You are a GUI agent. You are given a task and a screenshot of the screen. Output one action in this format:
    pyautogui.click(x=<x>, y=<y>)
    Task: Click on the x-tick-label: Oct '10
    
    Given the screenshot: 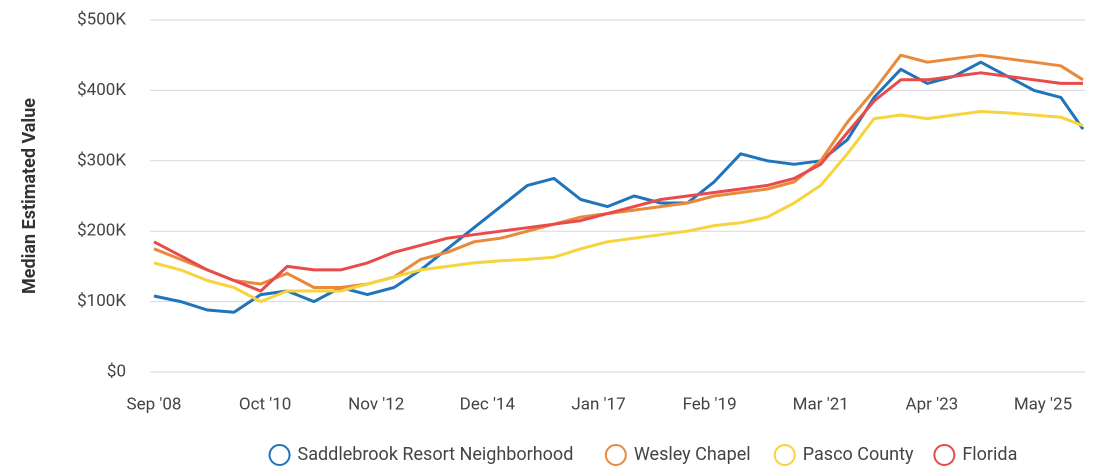 What is the action you would take?
    pyautogui.click(x=265, y=404)
    